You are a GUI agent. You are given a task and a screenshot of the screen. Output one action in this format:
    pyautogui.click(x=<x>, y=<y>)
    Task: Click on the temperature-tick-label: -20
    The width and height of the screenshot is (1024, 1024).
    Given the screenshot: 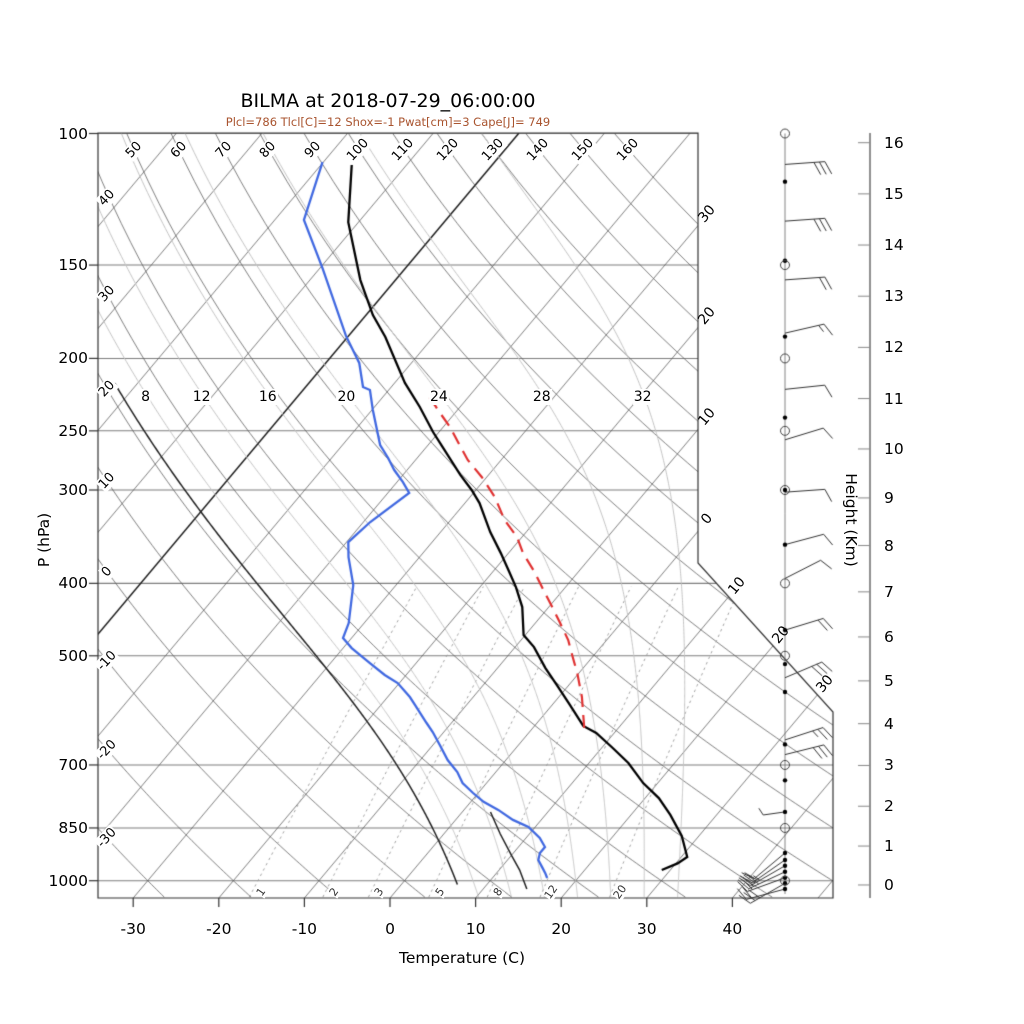 What is the action you would take?
    pyautogui.click(x=219, y=929)
    